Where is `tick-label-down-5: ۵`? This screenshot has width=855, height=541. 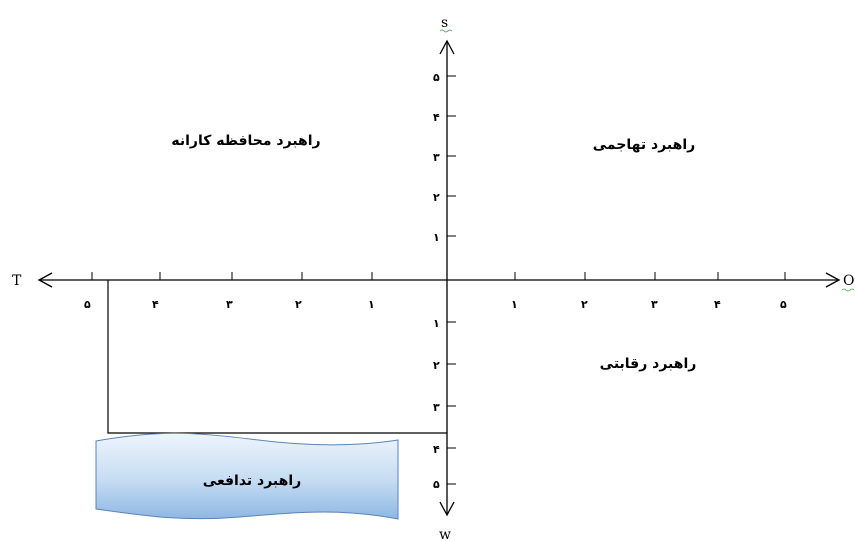 tick-label-down-5: ۵ is located at coordinates (436, 484).